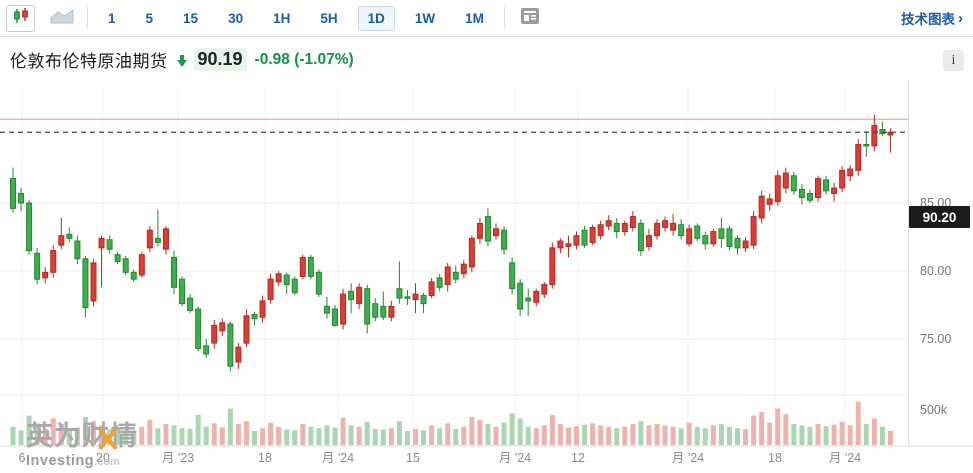  I want to click on timeframe-30: 30, so click(235, 18).